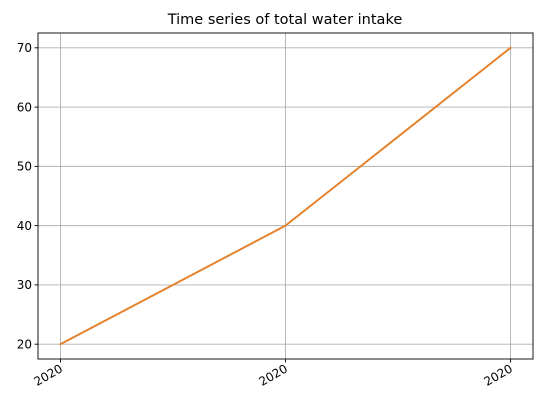 The image size is (546, 408). I want to click on y-tick-label: 50, so click(24, 167).